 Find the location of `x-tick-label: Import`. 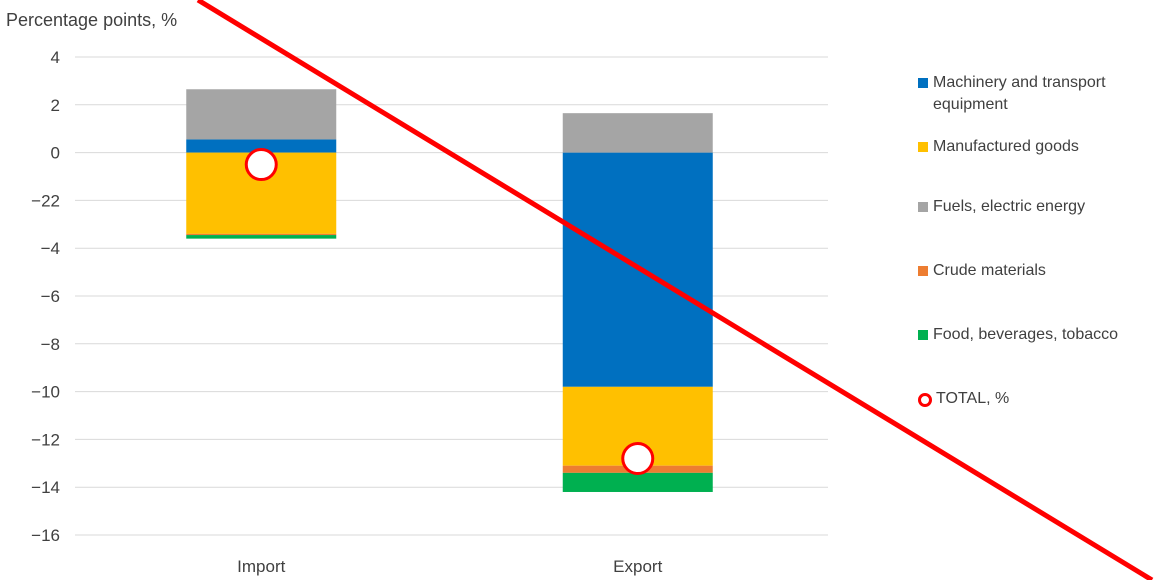

x-tick-label: Import is located at coordinates (261, 566).